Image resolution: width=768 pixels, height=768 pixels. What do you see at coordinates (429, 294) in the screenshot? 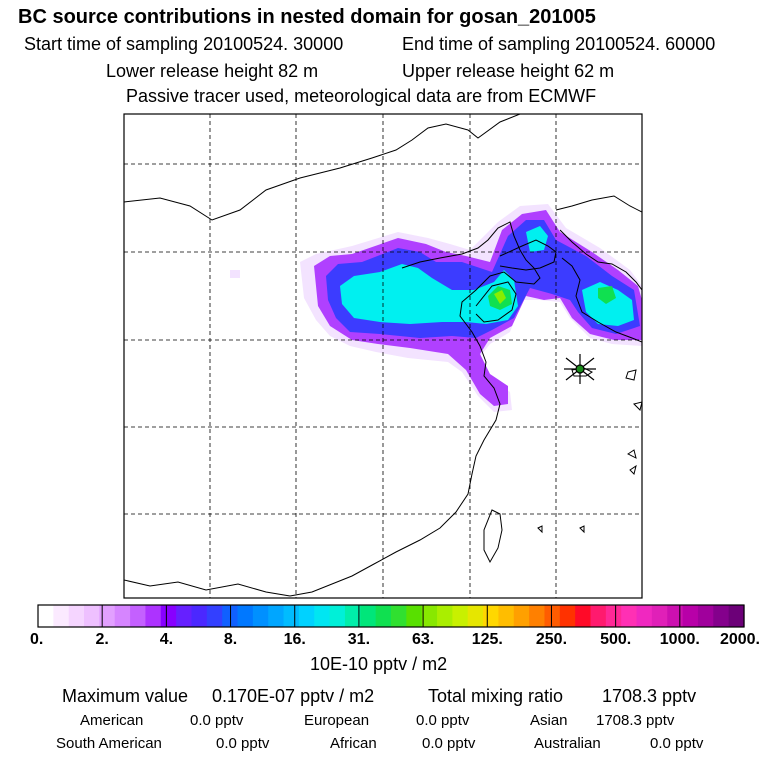
I see `plume-cyan` at bounding box center [429, 294].